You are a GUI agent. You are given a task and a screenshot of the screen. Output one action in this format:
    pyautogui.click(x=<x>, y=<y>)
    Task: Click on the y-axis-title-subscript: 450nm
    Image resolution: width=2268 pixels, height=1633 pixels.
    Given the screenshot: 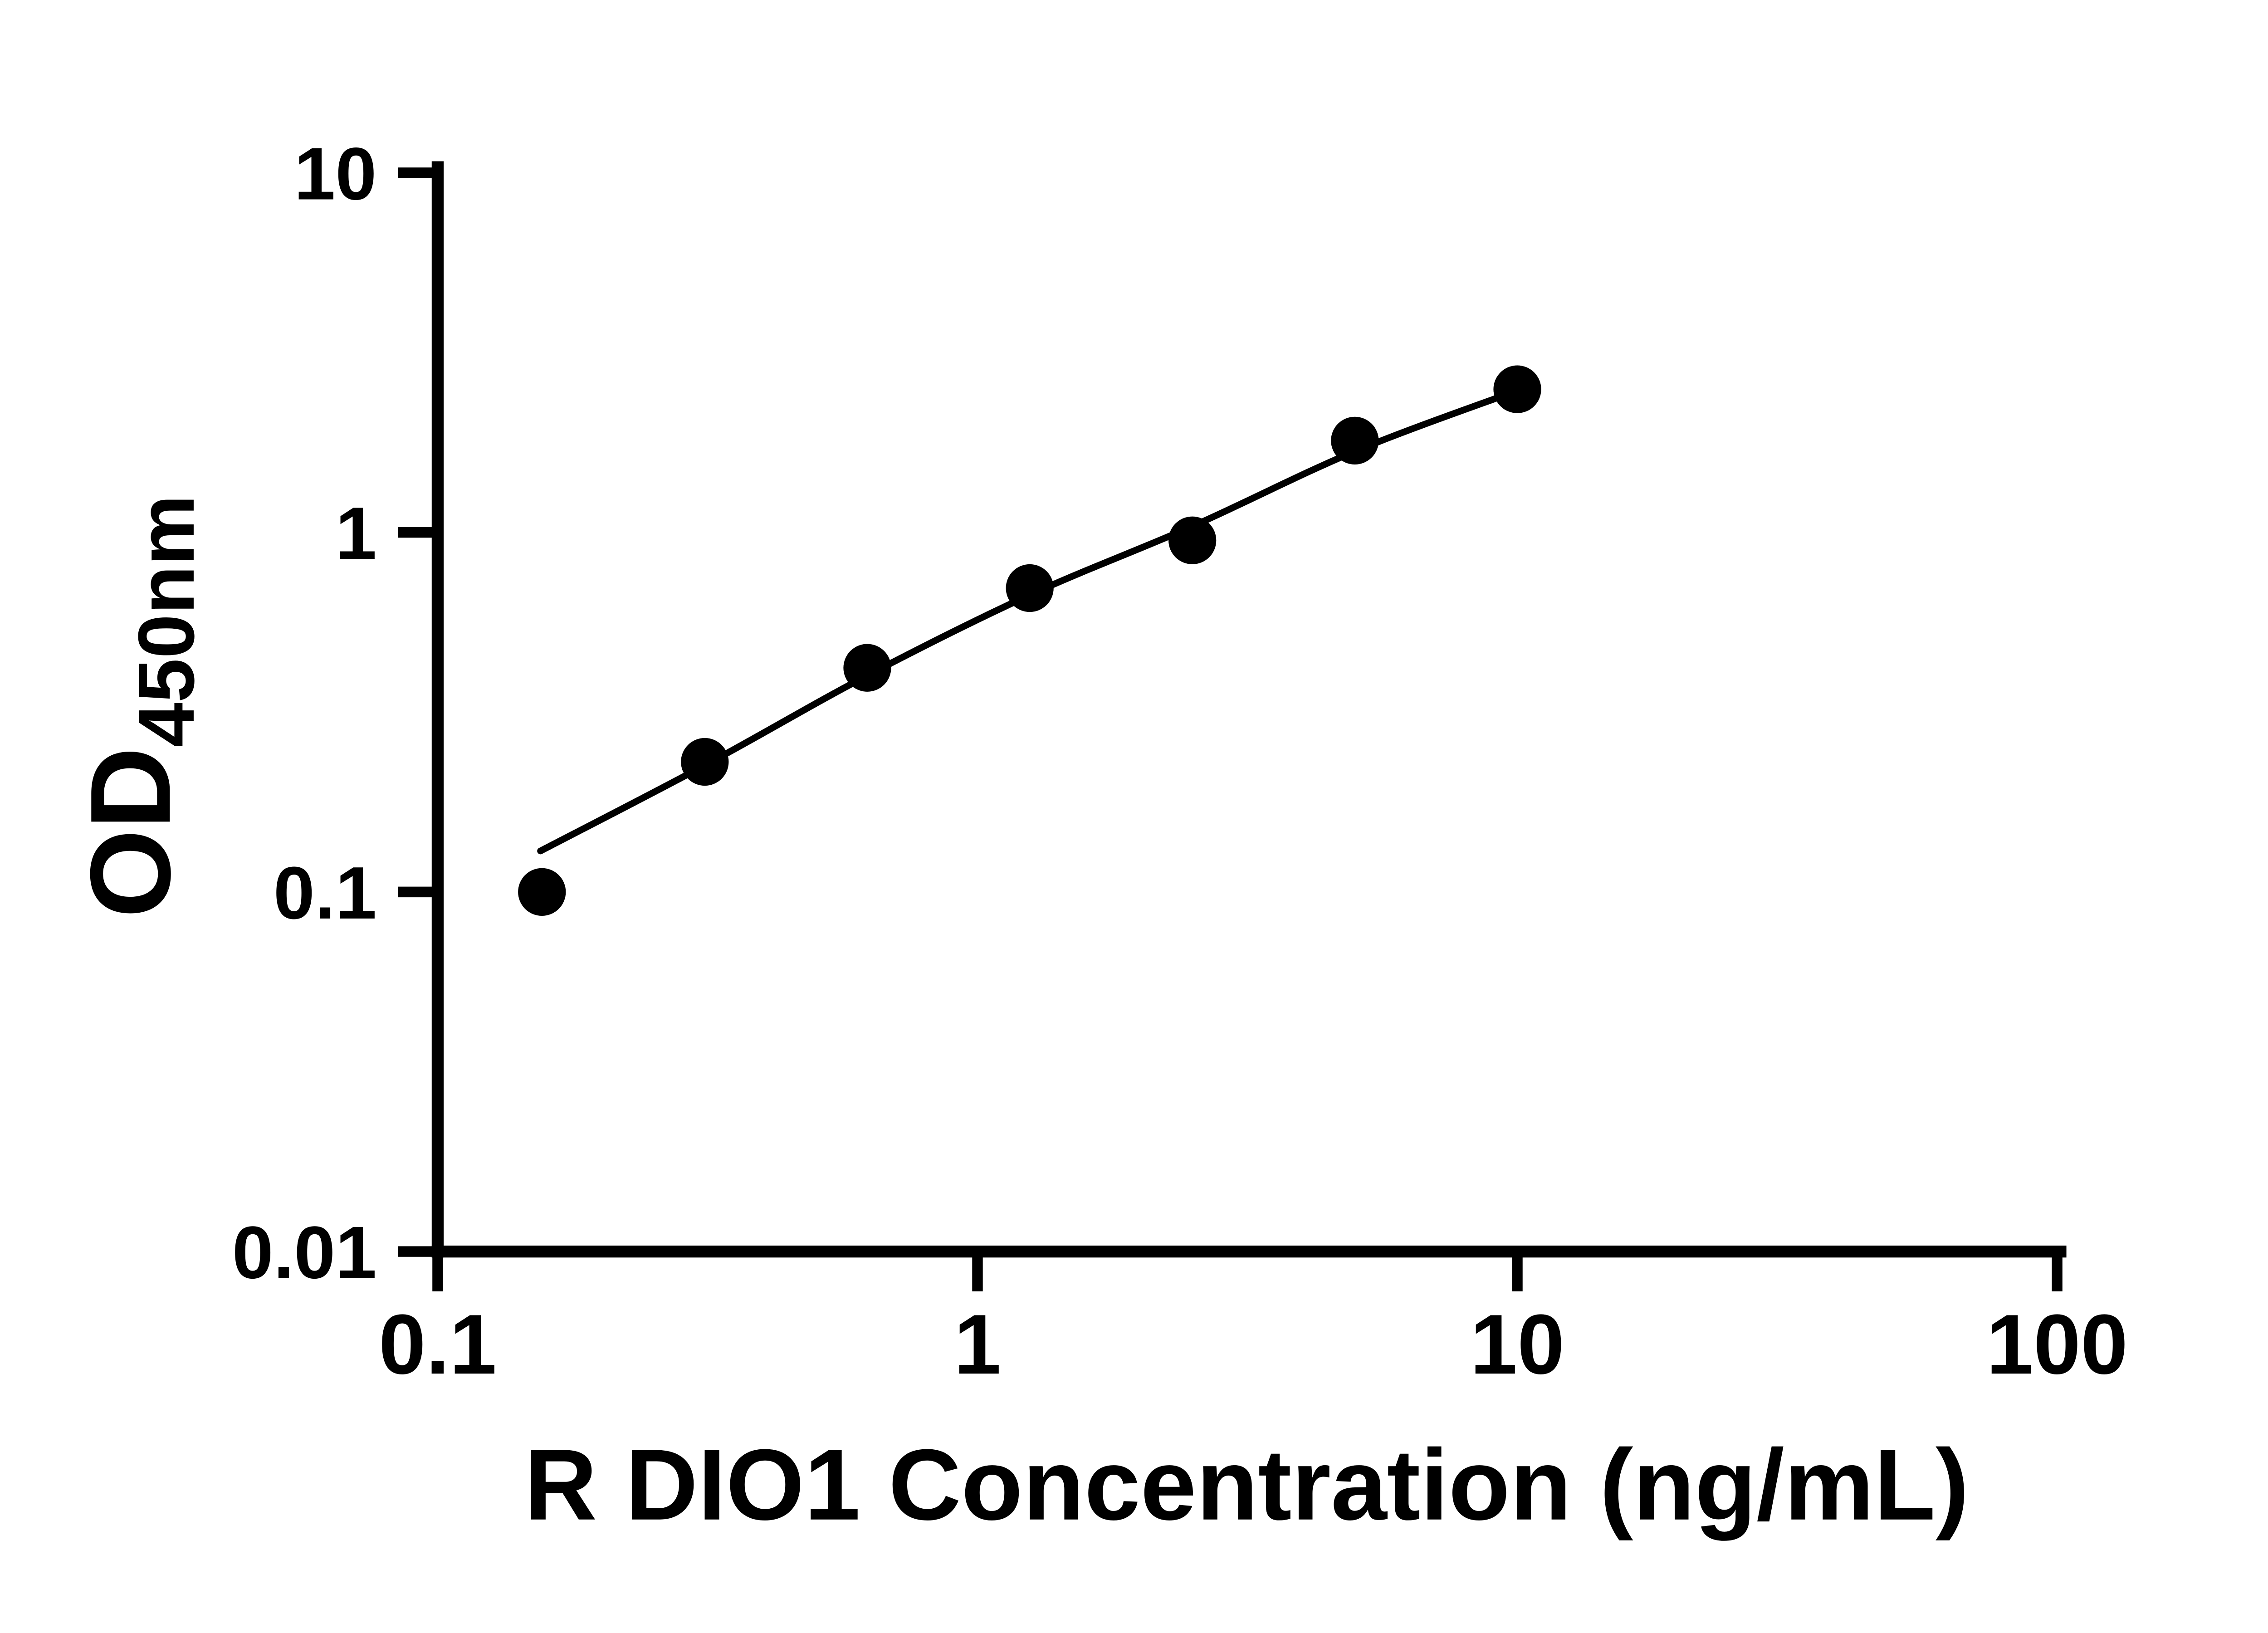 What is the action you would take?
    pyautogui.click(x=167, y=621)
    